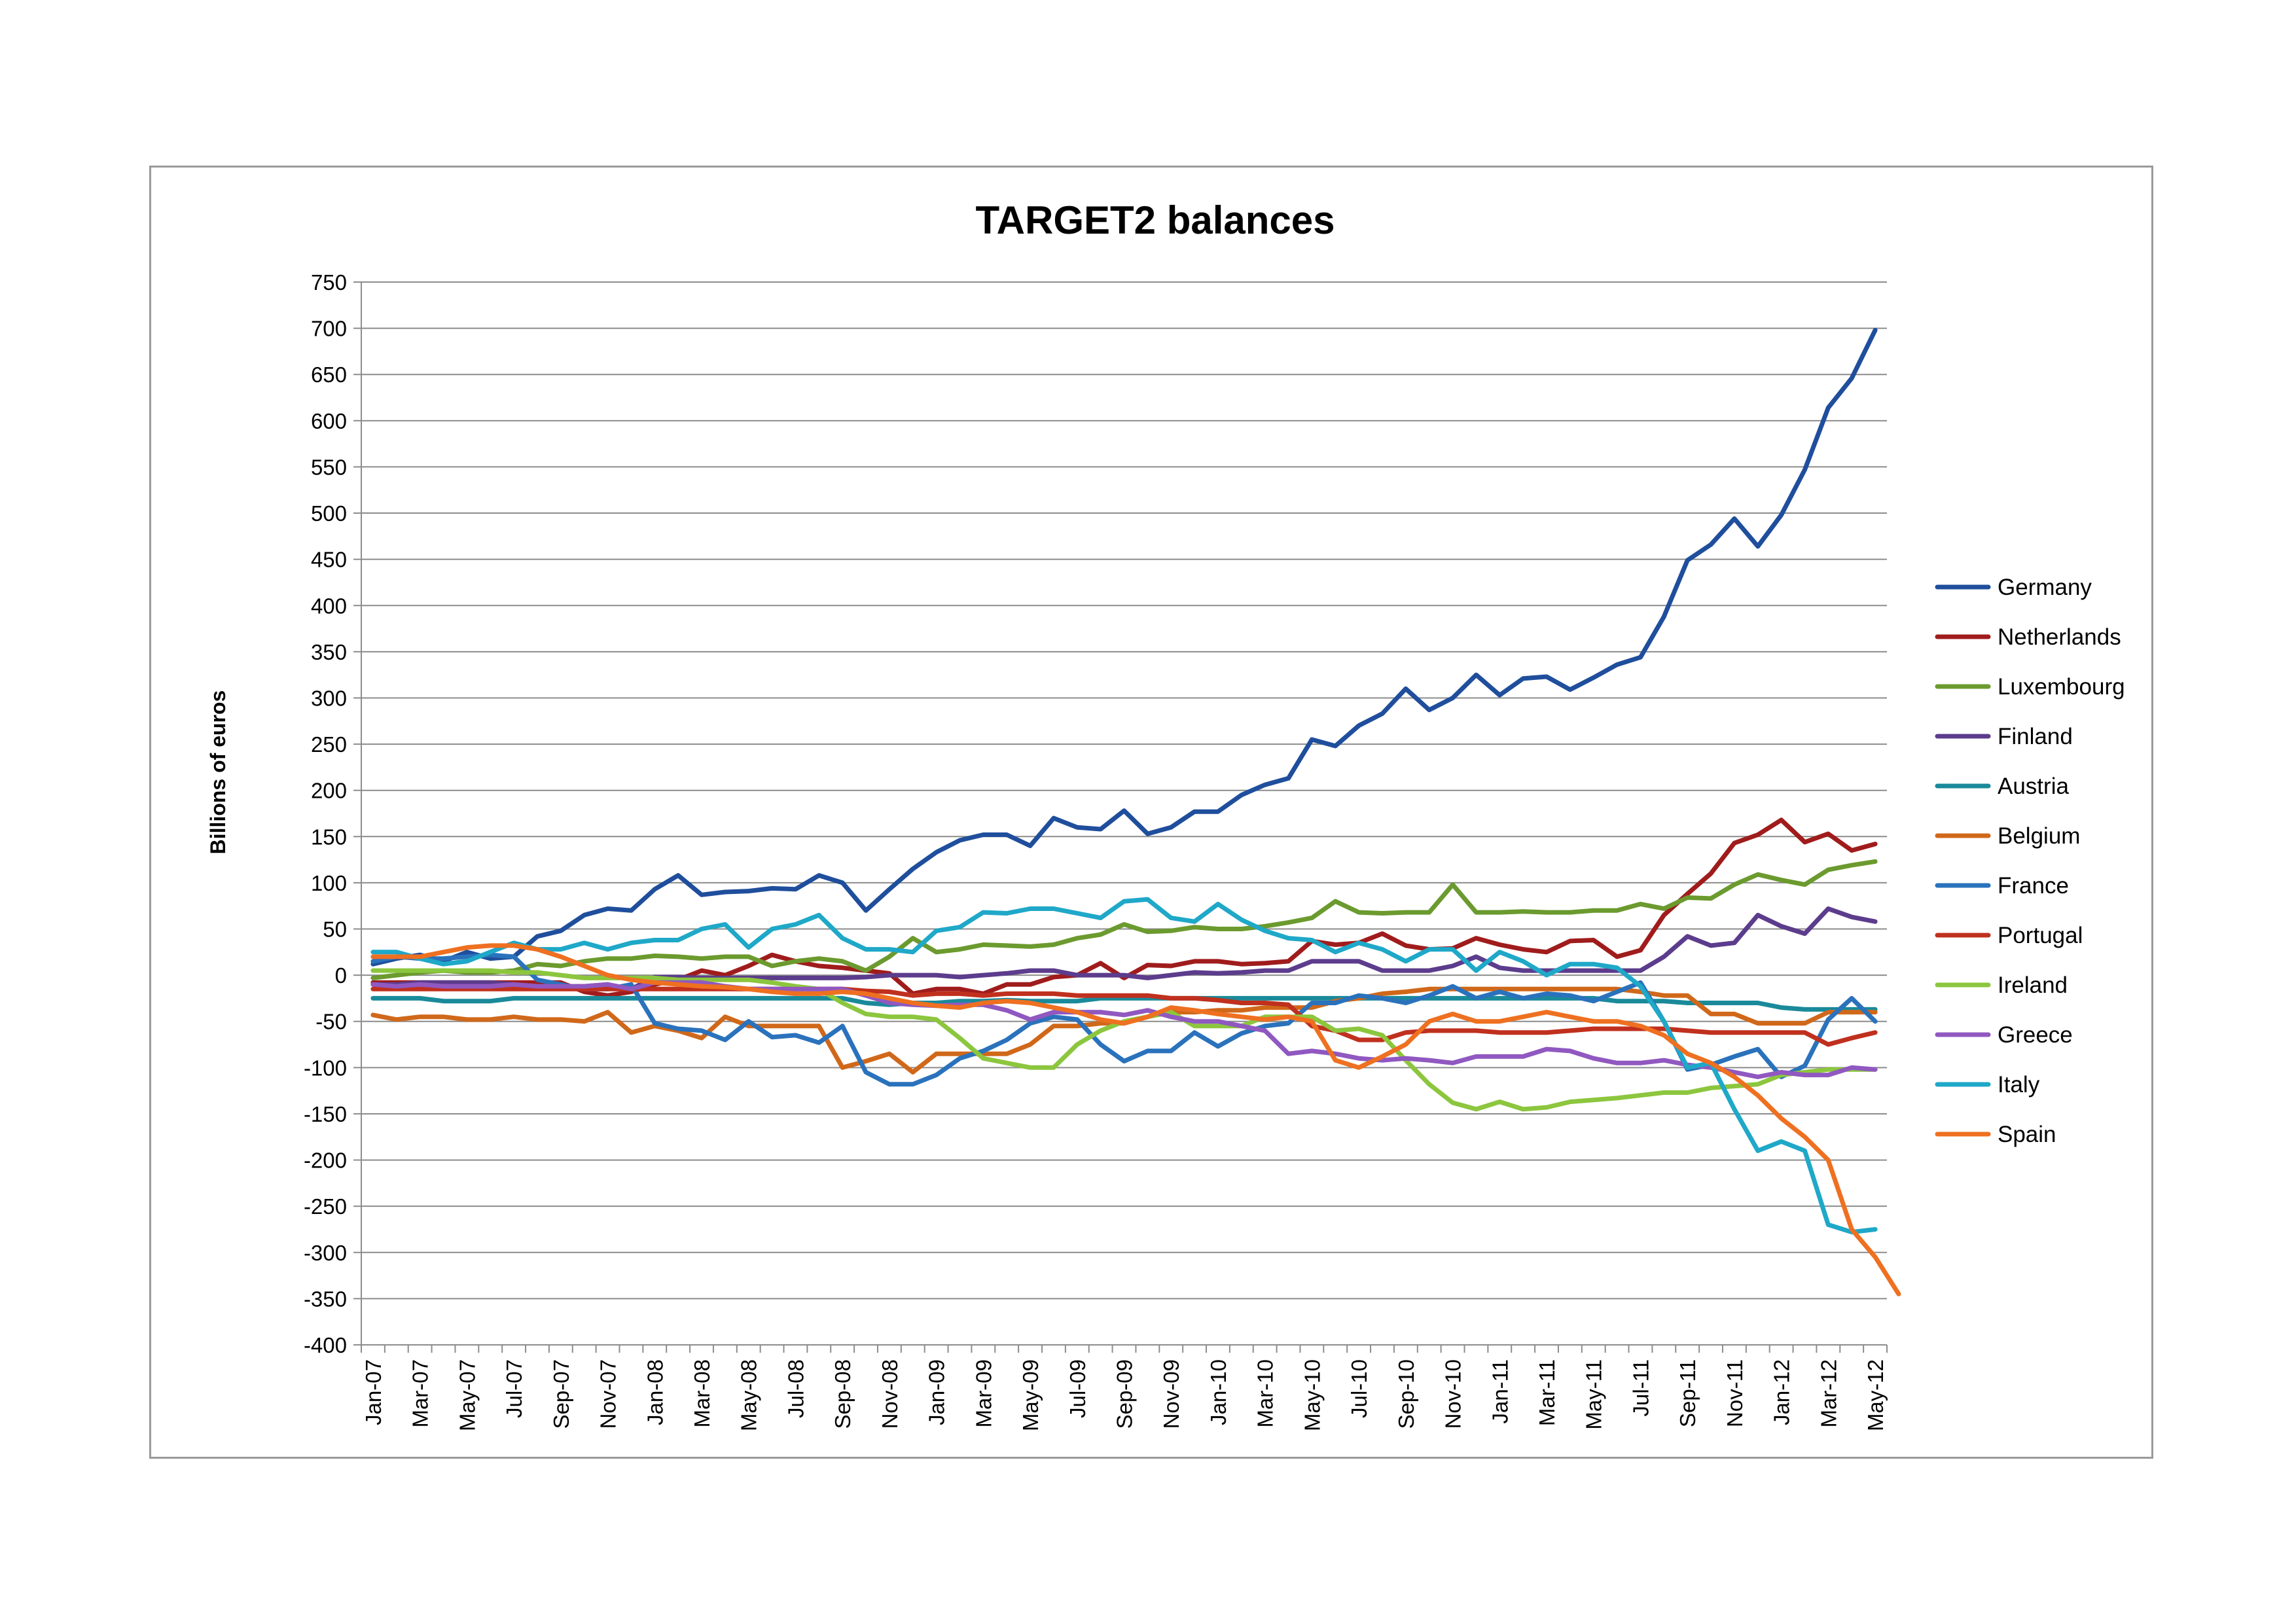  I want to click on y-axis-label: Billions of euros, so click(218, 772).